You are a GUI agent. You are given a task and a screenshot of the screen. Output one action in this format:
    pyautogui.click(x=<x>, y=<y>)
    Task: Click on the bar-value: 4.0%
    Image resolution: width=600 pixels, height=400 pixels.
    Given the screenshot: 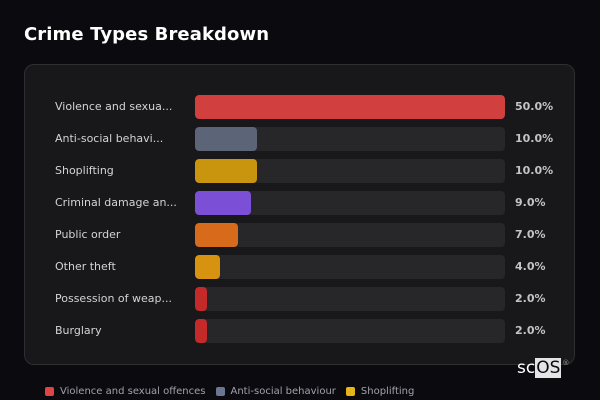 What is the action you would take?
    pyautogui.click(x=530, y=266)
    